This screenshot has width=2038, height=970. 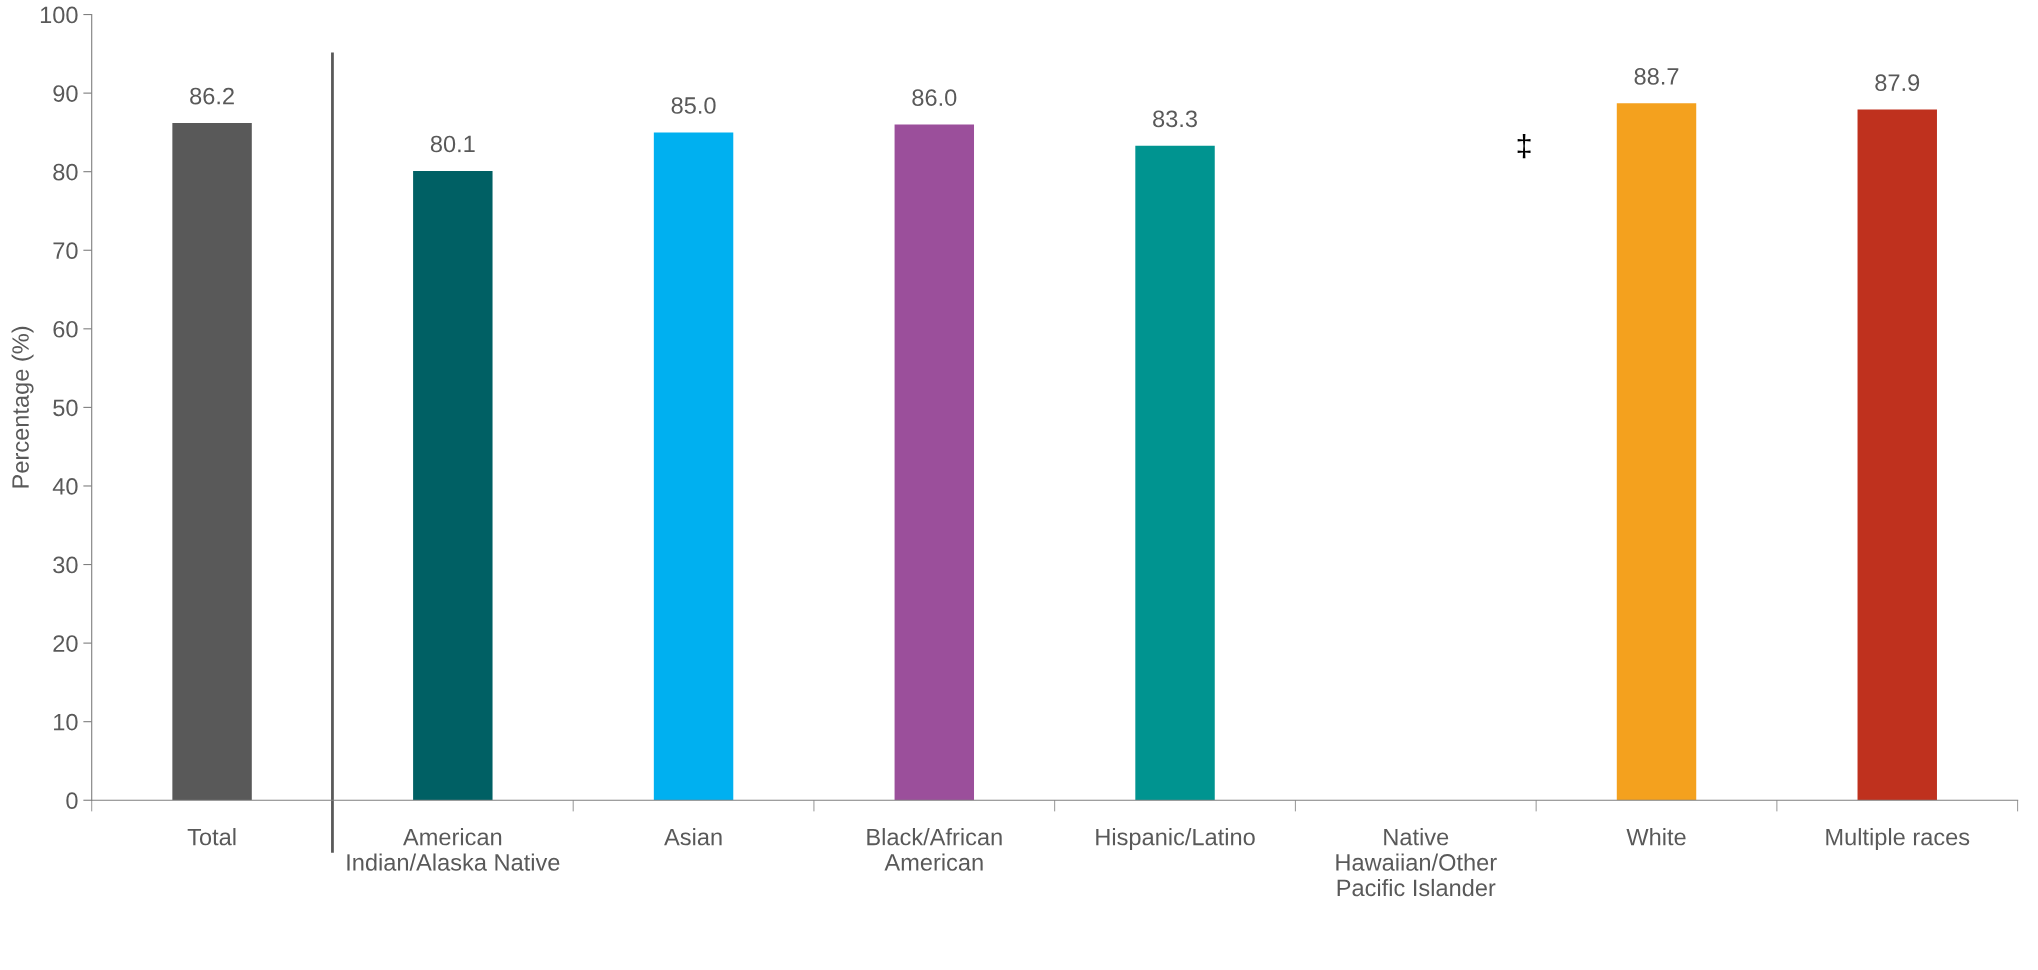 I want to click on data-label: 85.0, so click(x=693, y=105).